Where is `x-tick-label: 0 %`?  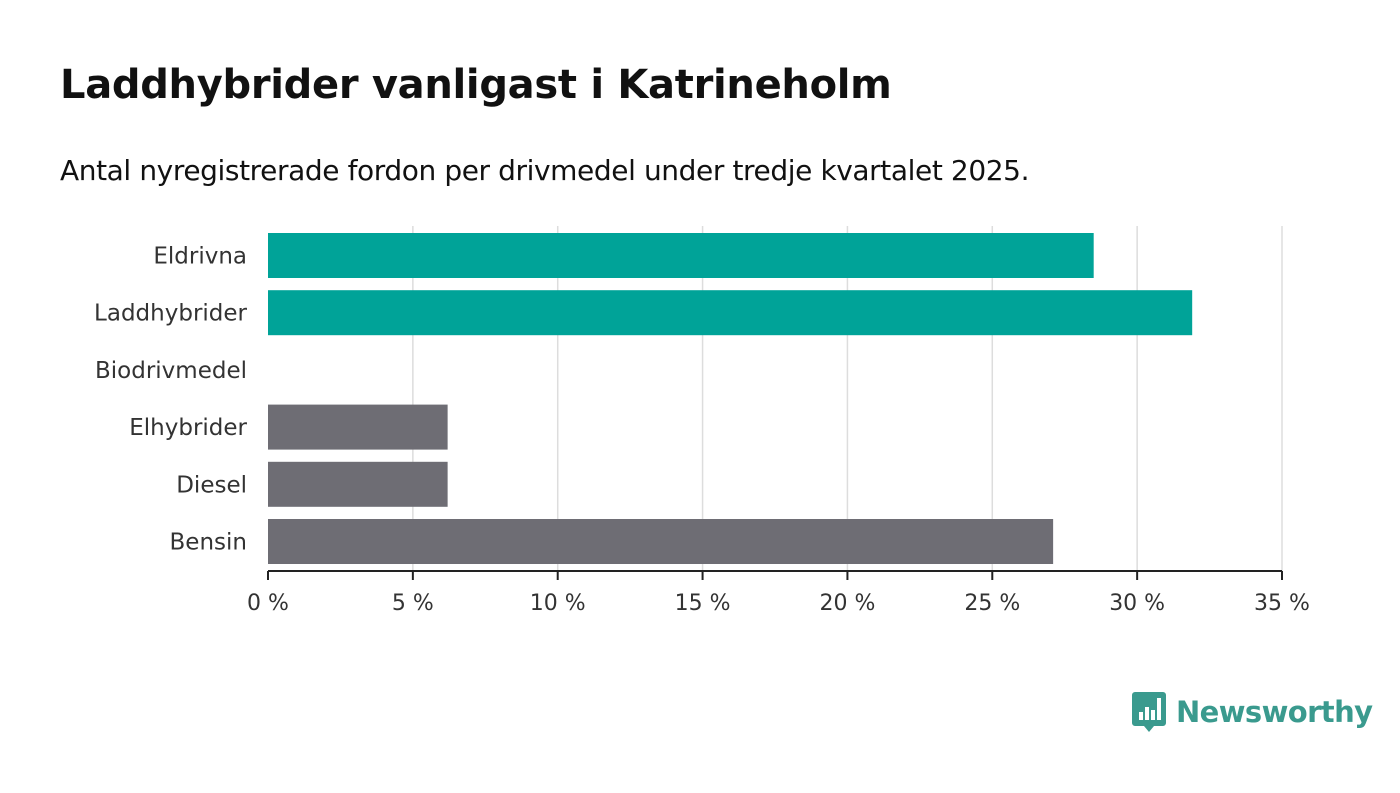 x-tick-label: 0 % is located at coordinates (268, 603).